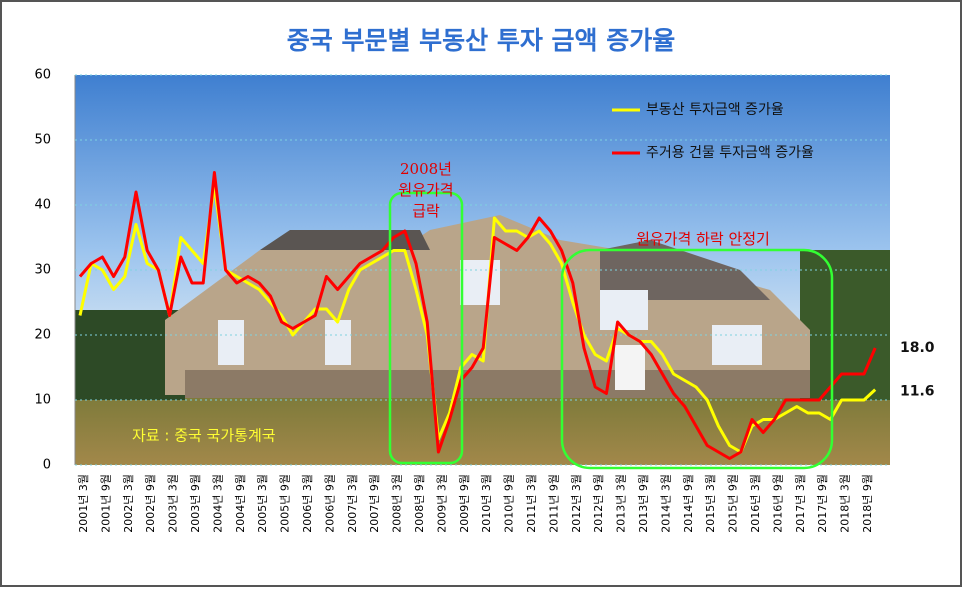  I want to click on y-tick-label: 50, so click(42, 140).